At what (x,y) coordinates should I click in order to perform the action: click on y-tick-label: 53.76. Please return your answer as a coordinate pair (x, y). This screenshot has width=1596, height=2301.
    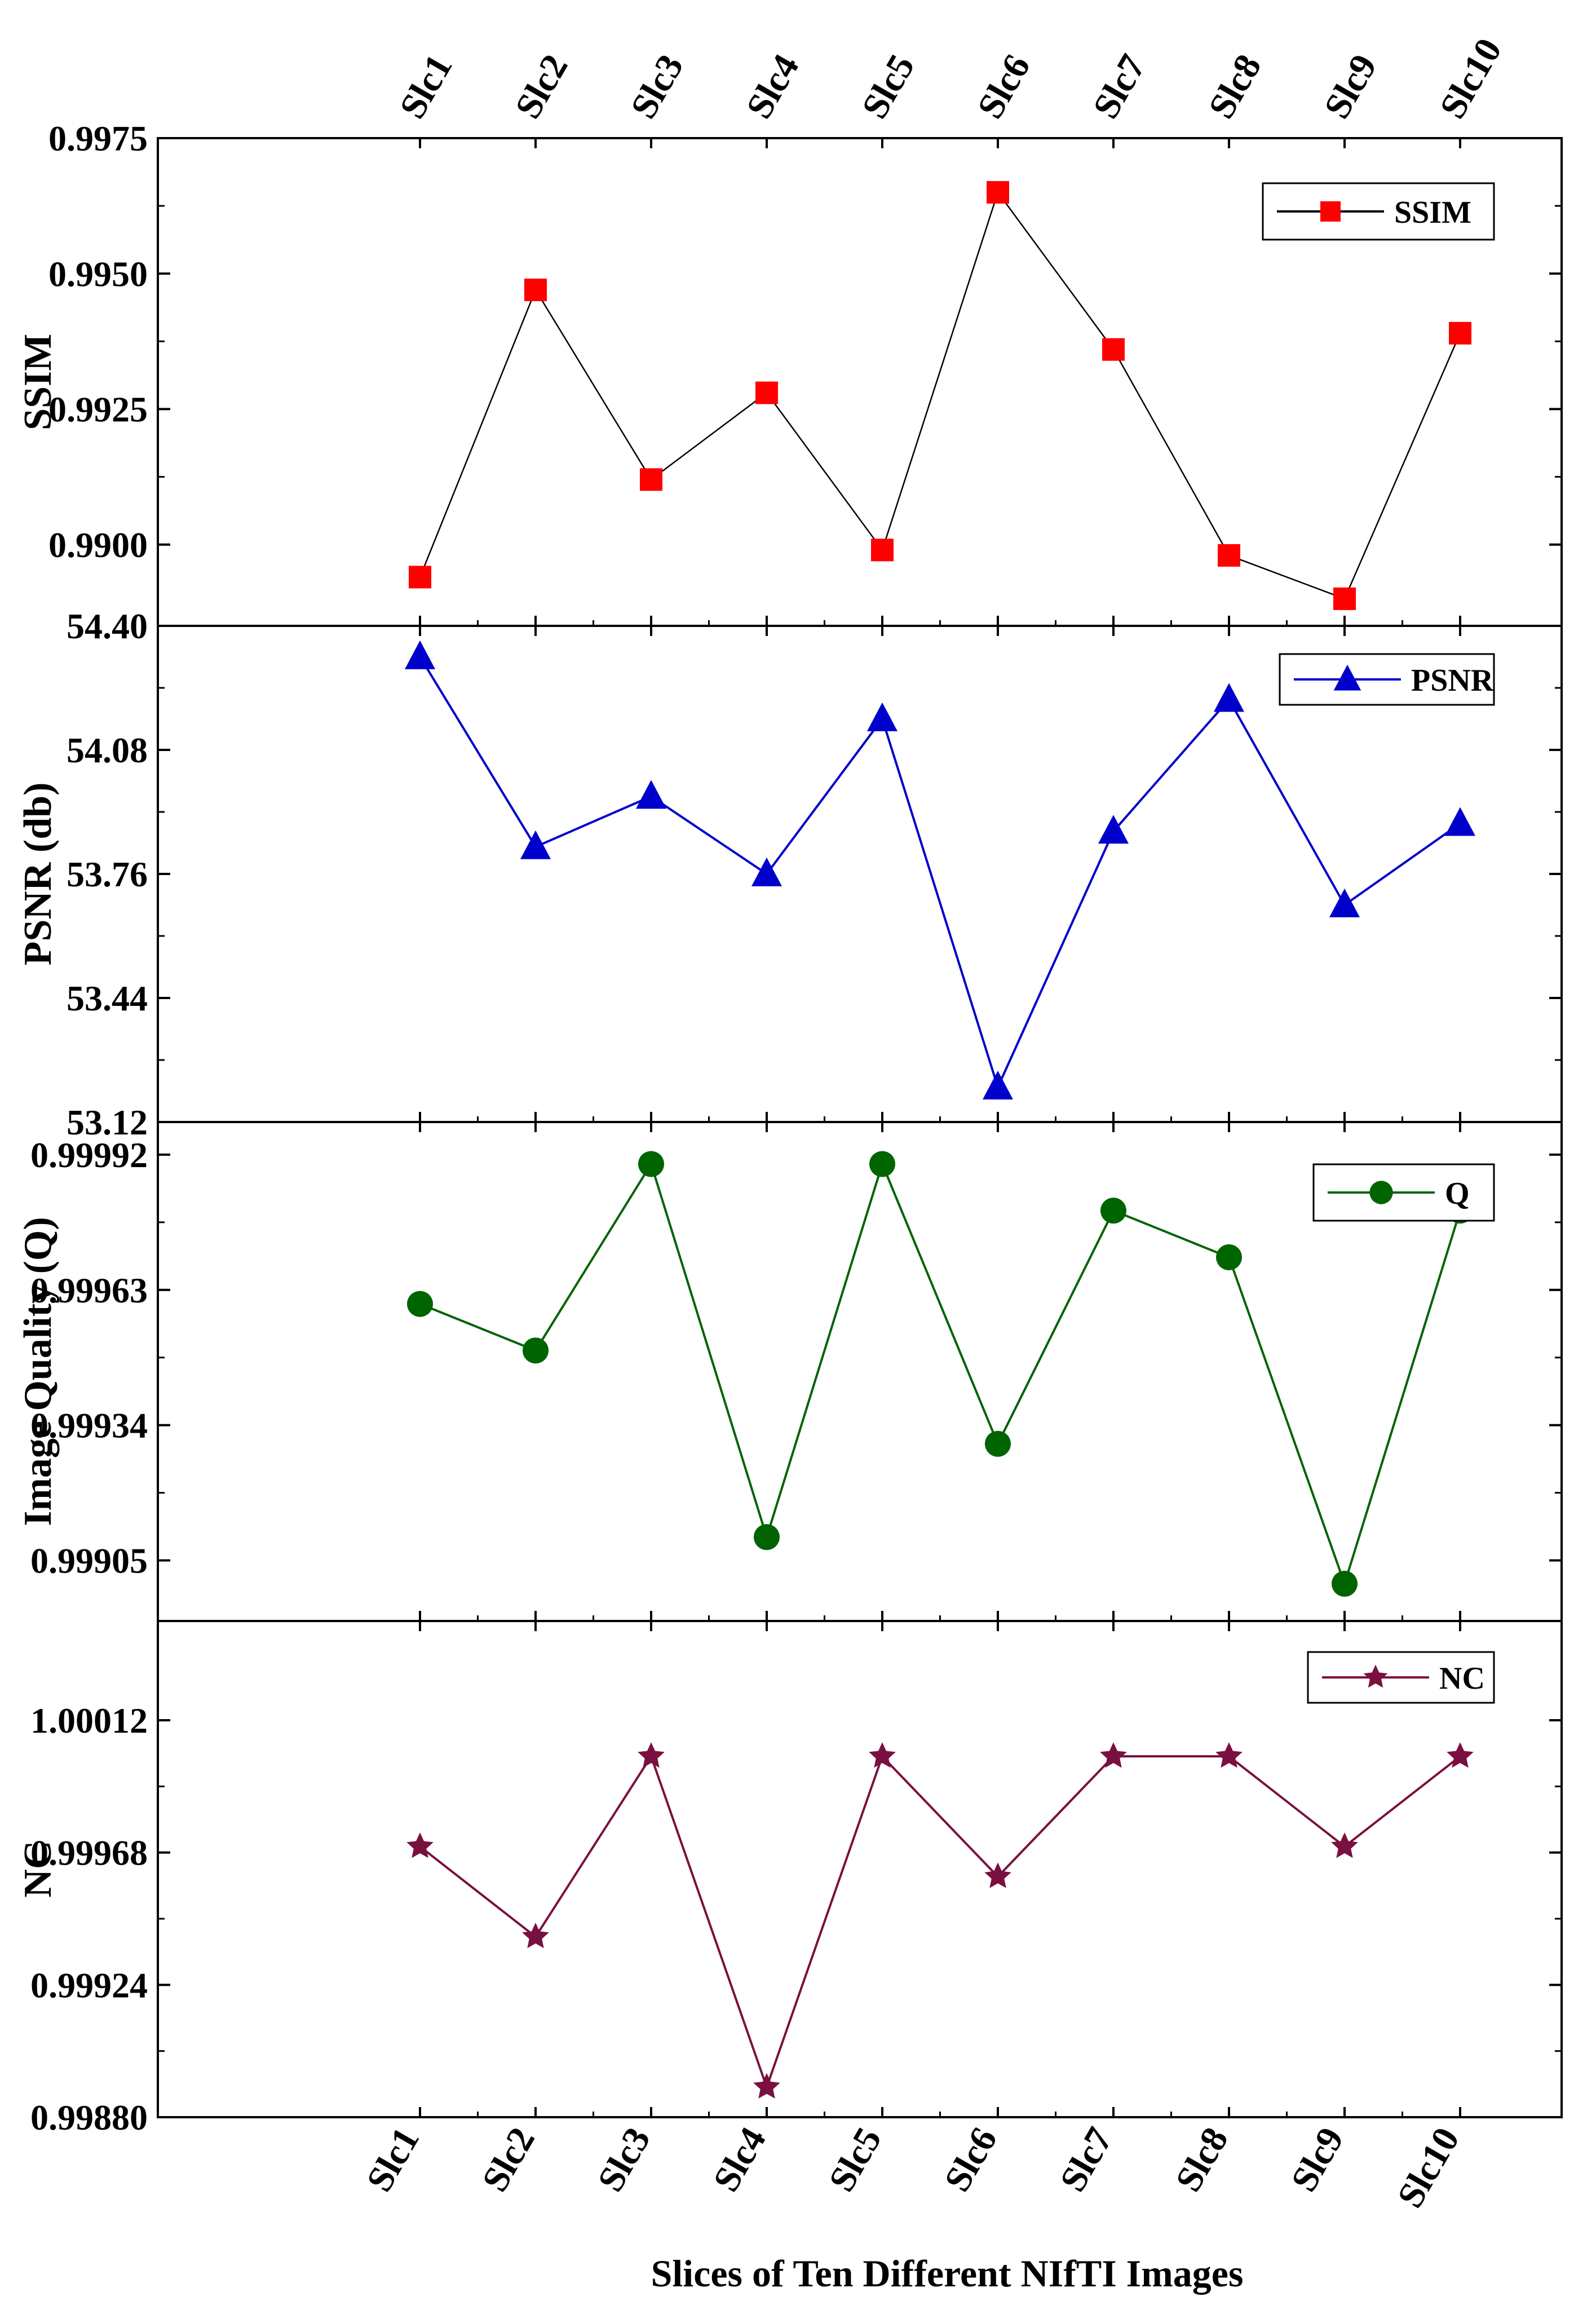
    Looking at the image, I should click on (107, 874).